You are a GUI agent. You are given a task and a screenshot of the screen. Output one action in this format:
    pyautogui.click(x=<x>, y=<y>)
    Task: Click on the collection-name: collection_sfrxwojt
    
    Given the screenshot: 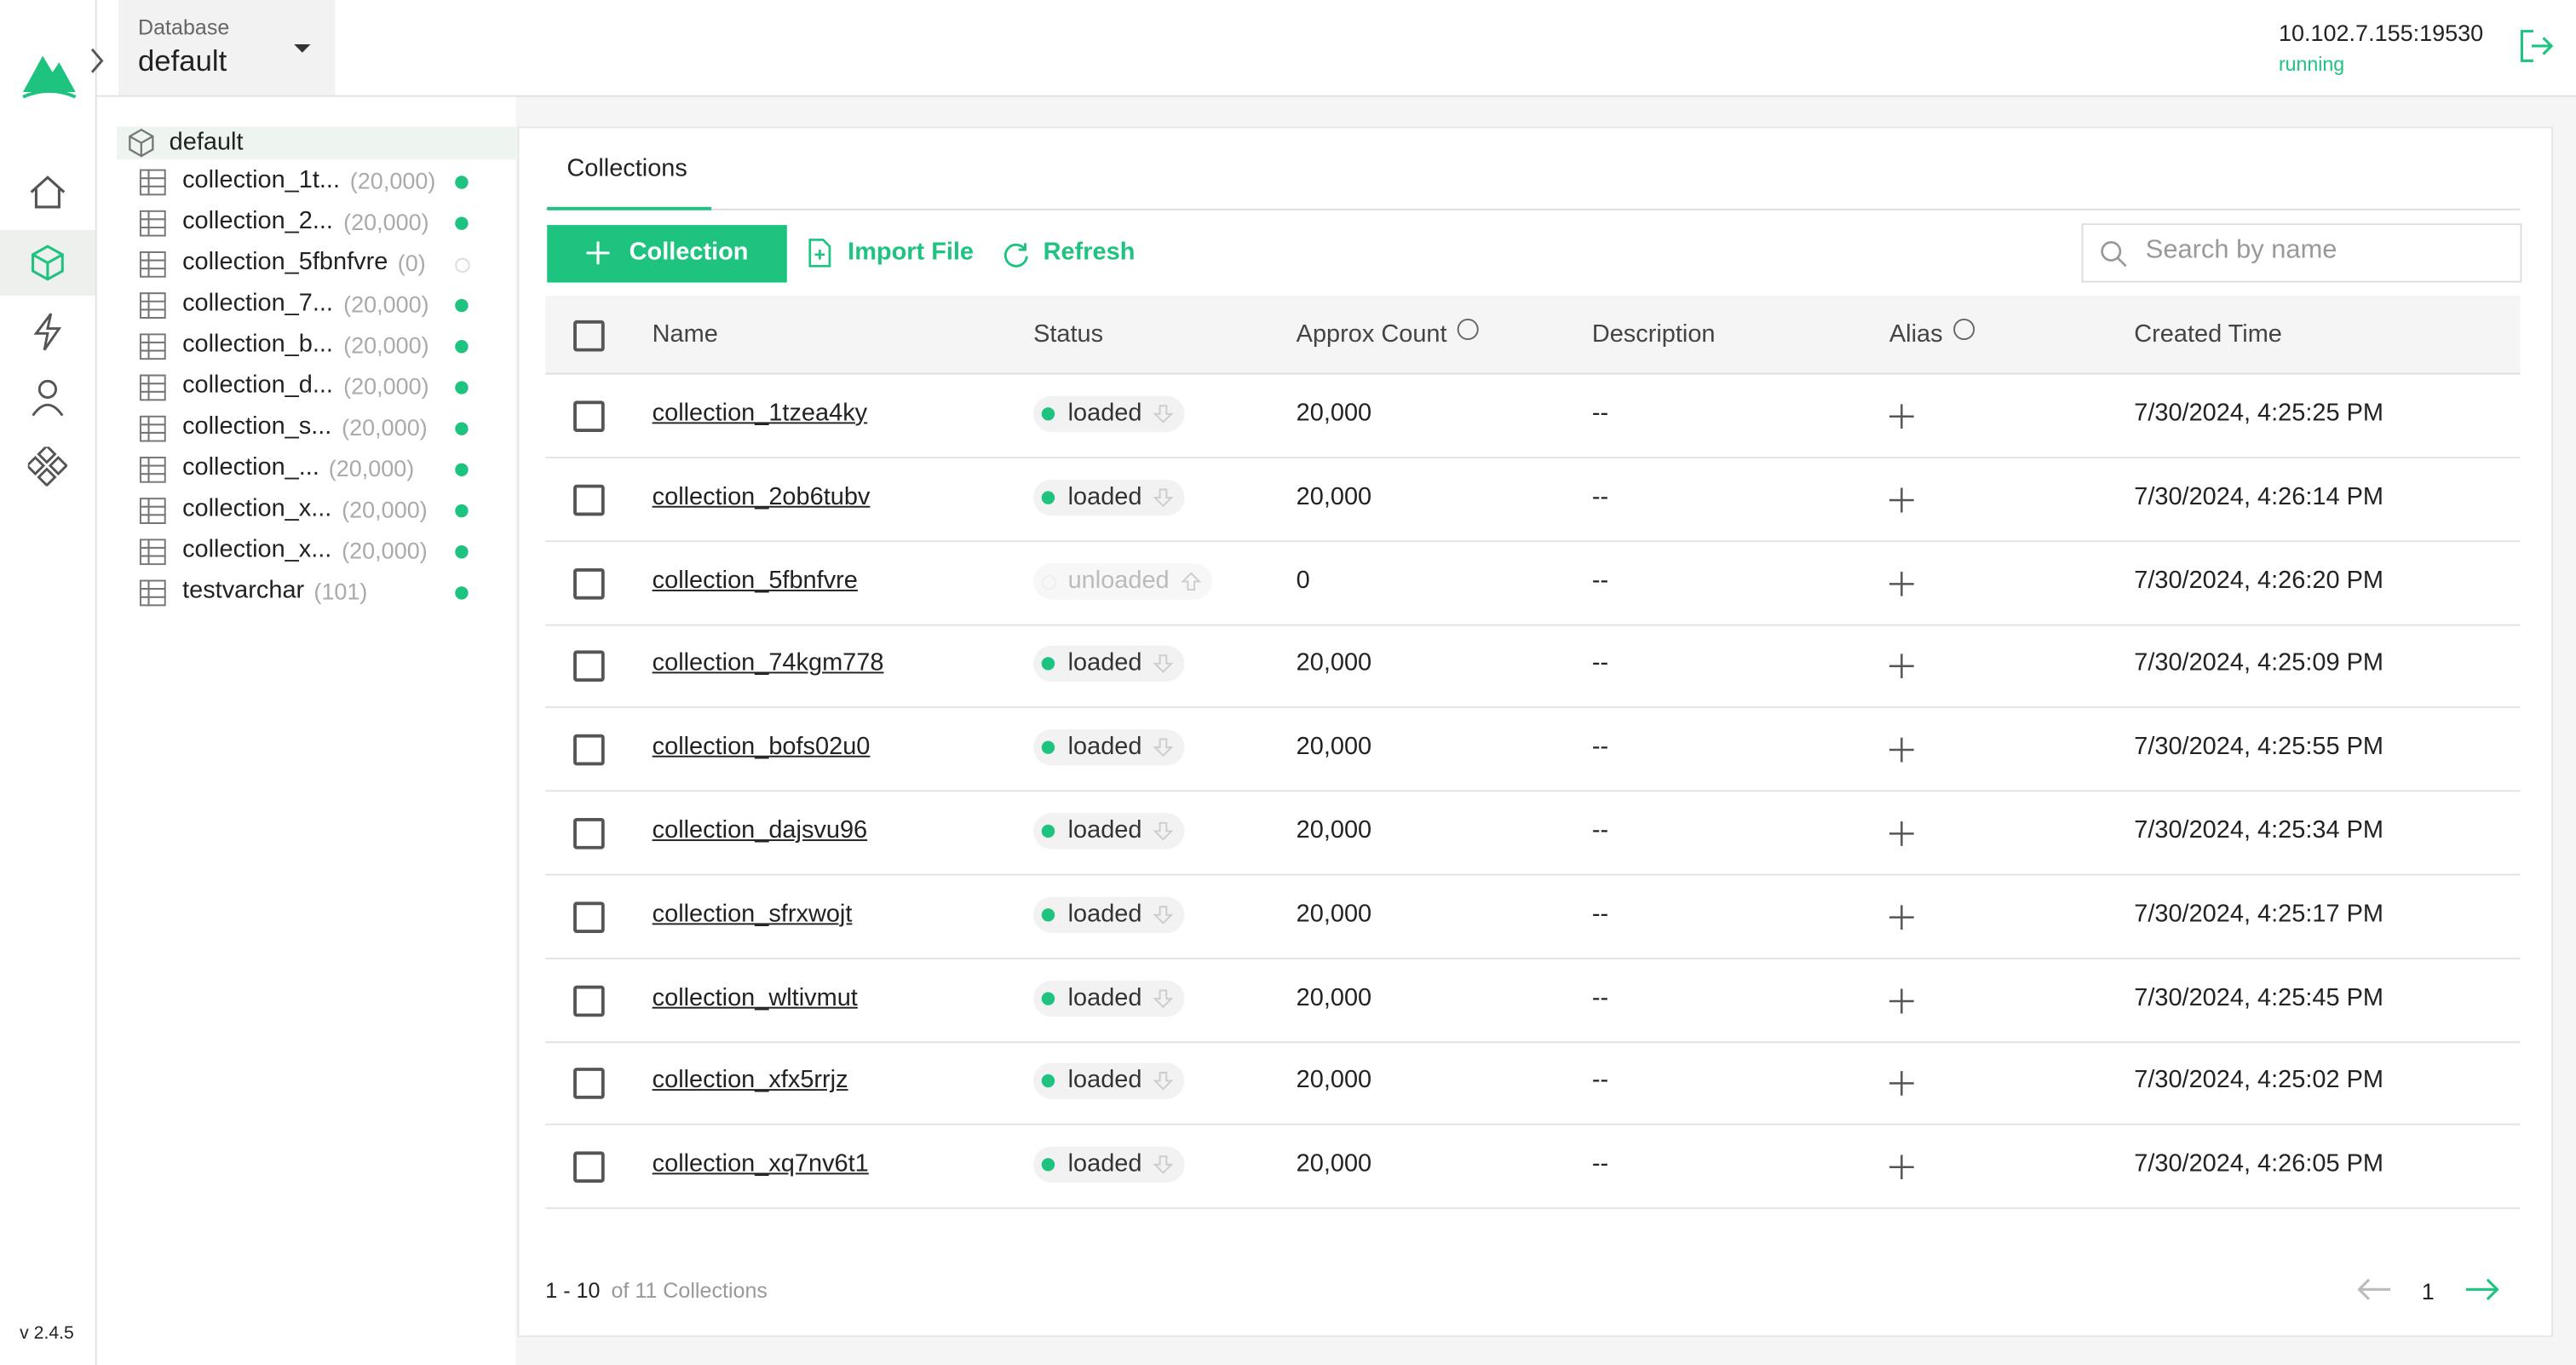 What is the action you would take?
    pyautogui.click(x=753, y=914)
    